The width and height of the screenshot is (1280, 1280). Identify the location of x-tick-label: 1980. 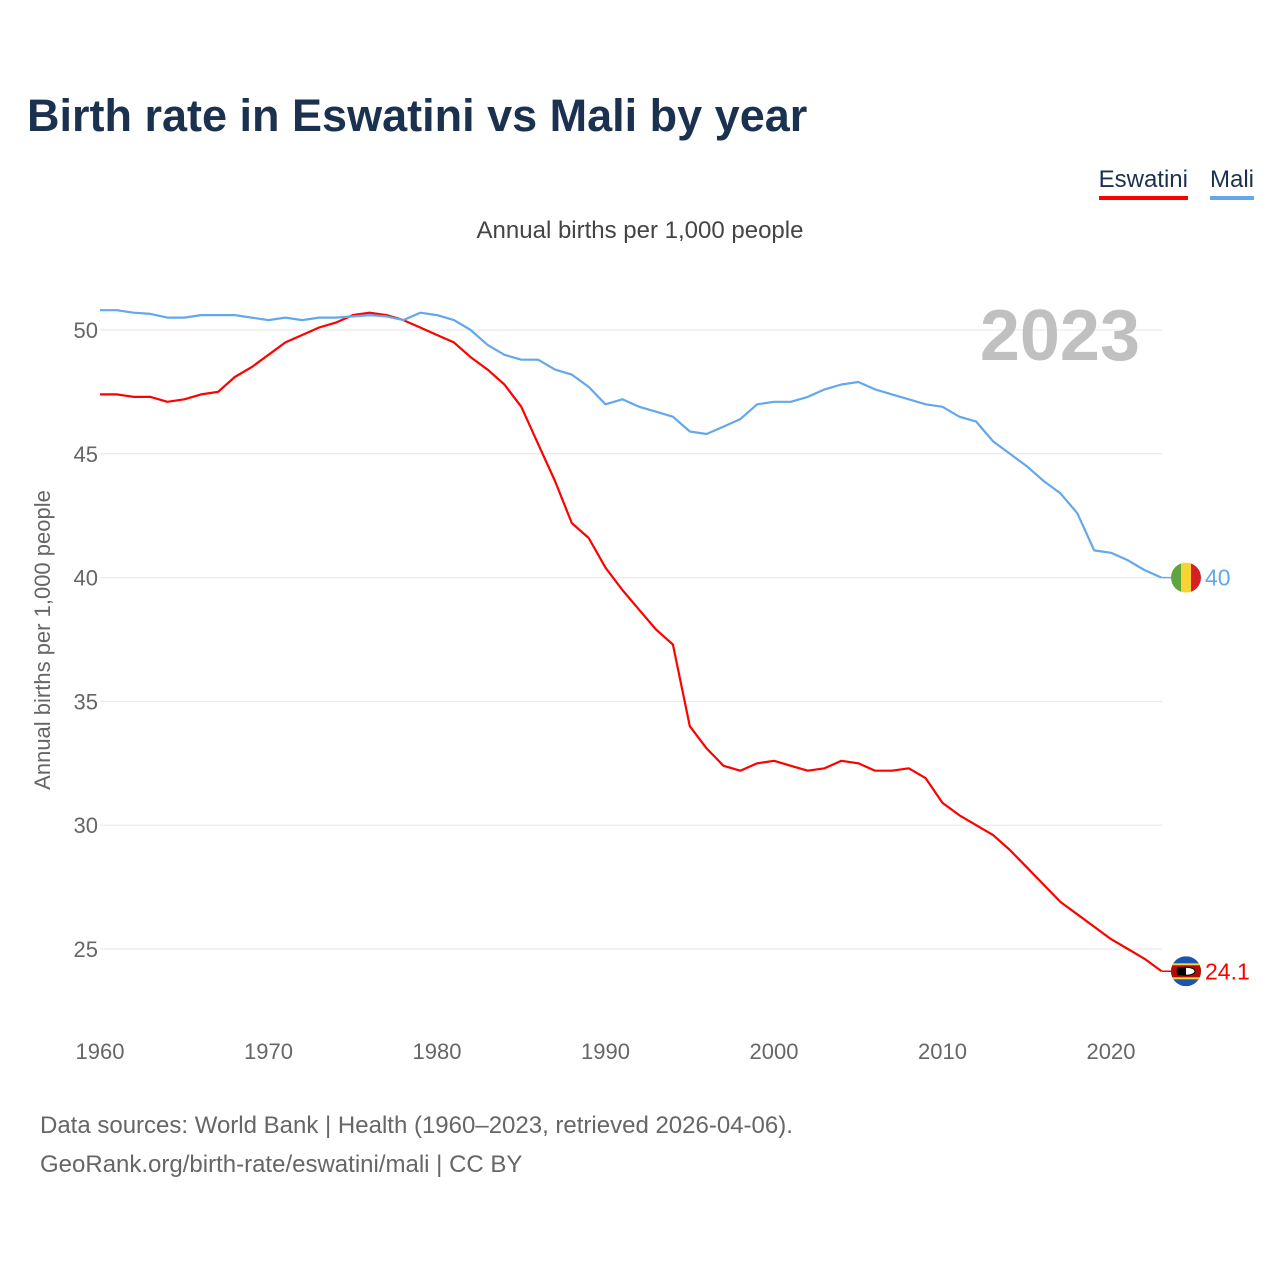
(437, 1051).